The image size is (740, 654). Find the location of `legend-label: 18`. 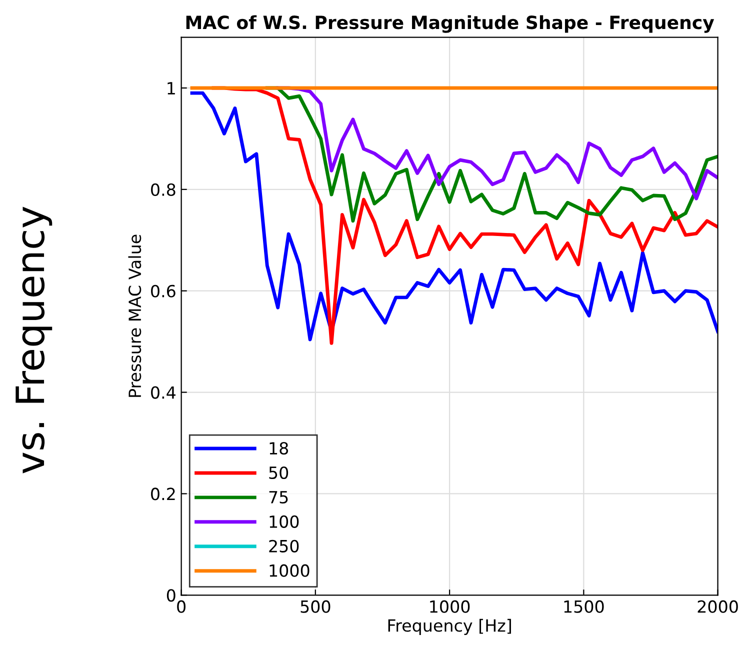

legend-label: 18 is located at coordinates (279, 448).